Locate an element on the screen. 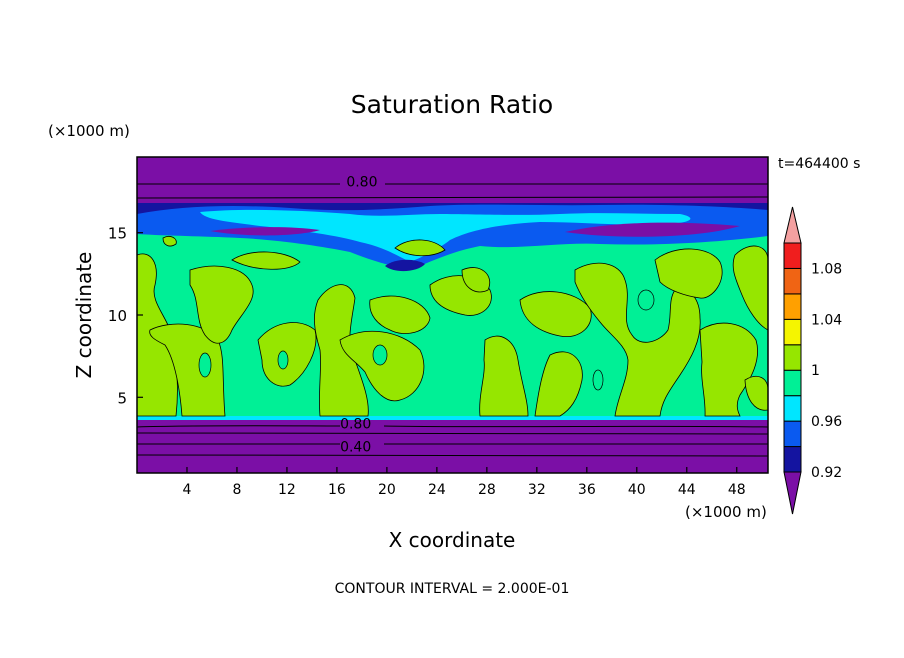  colorbar-max-arrow is located at coordinates (792, 225).